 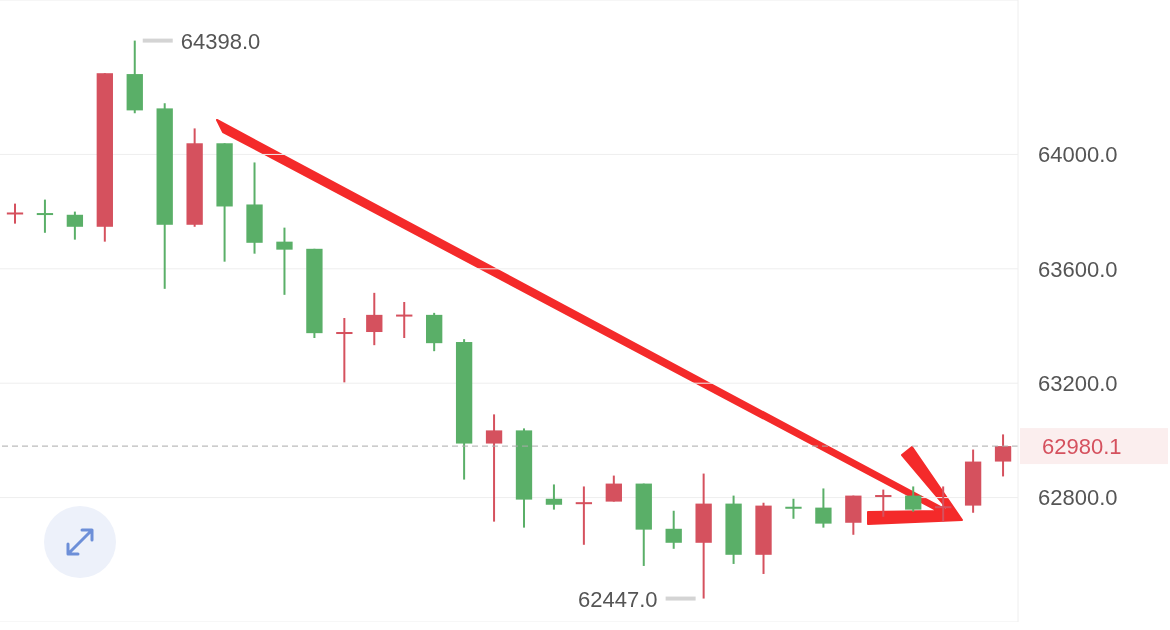 I want to click on y-tick-label: 63600.0, so click(x=1078, y=269).